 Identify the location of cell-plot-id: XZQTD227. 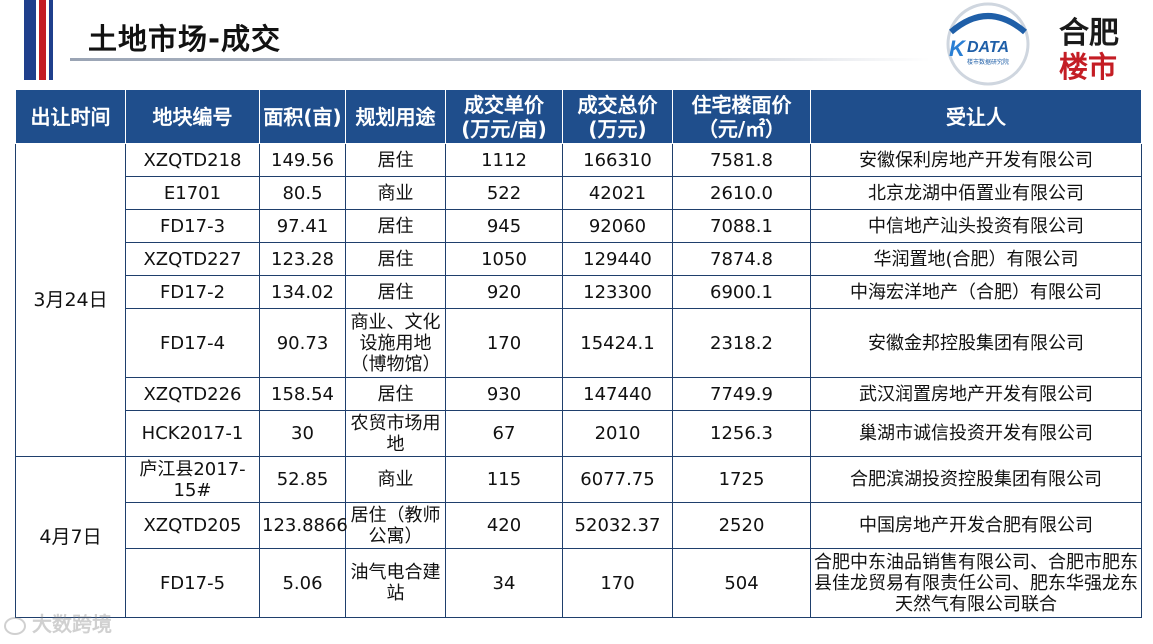
(192, 259).